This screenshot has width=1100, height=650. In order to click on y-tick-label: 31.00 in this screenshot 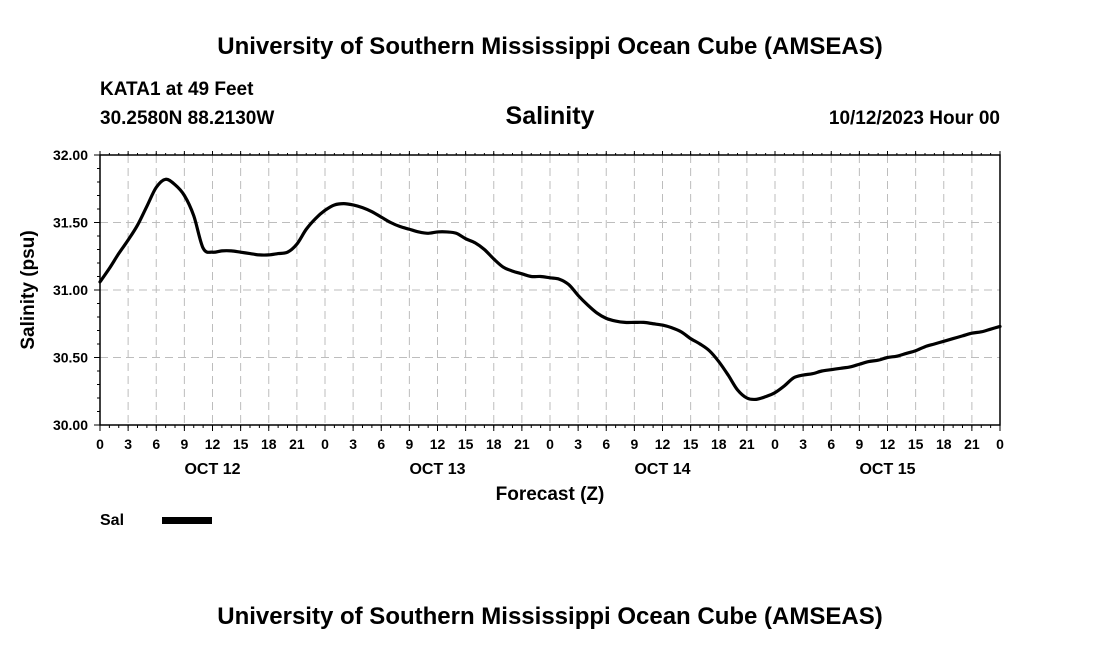, I will do `click(70, 290)`.